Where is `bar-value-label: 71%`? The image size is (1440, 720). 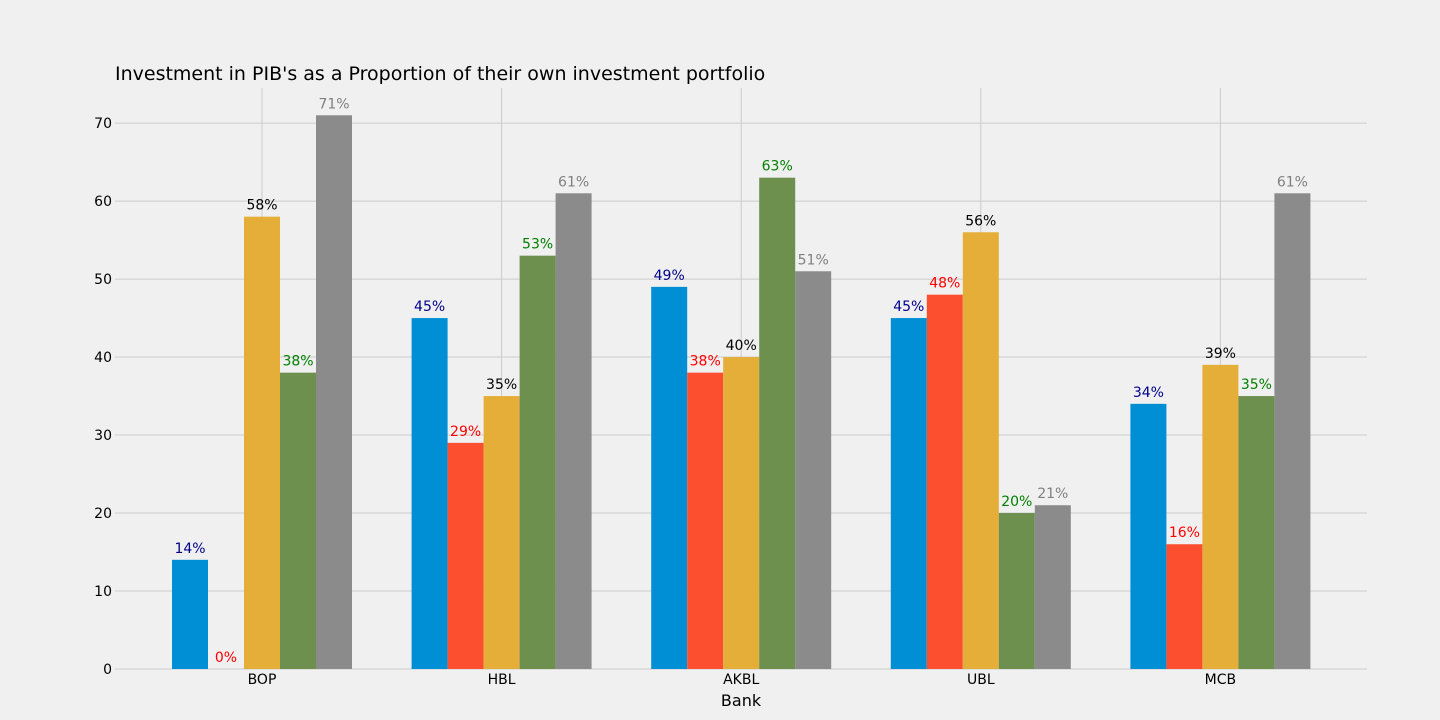
bar-value-label: 71% is located at coordinates (333, 104).